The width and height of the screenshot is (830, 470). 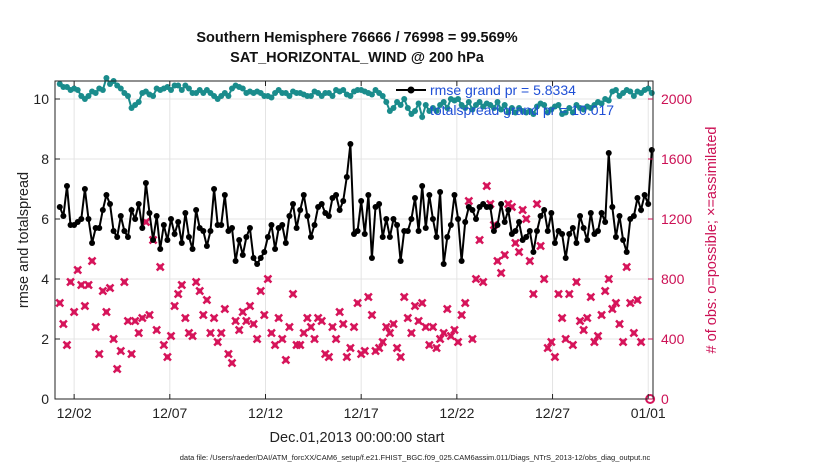 I want to click on y2-tick-label: 0, so click(x=665, y=399).